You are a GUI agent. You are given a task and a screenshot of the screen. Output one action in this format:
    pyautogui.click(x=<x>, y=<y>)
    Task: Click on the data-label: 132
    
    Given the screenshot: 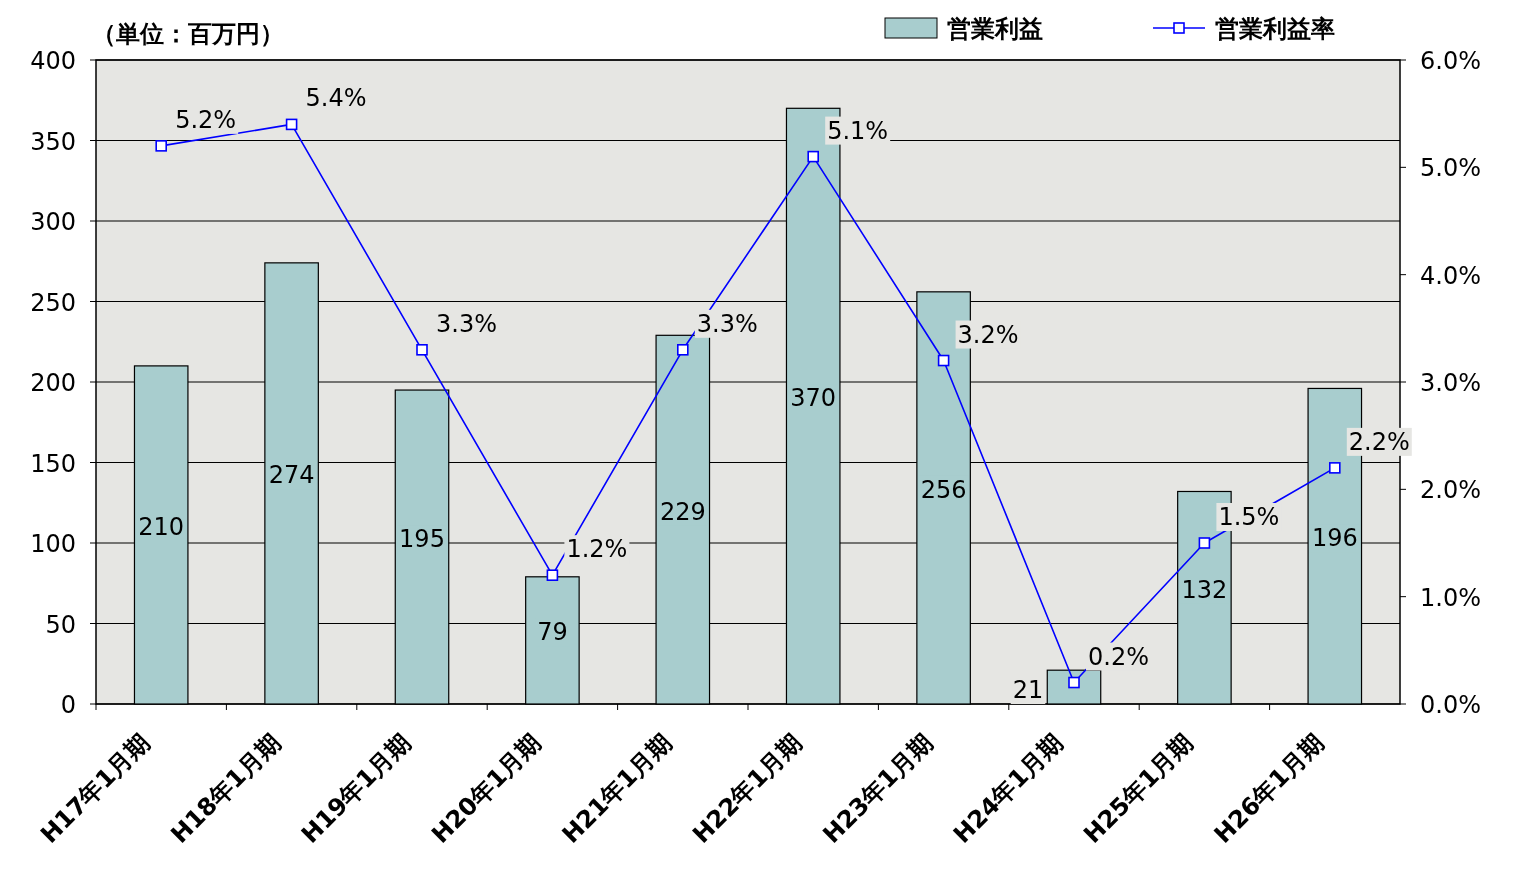 What is the action you would take?
    pyautogui.click(x=1204, y=589)
    